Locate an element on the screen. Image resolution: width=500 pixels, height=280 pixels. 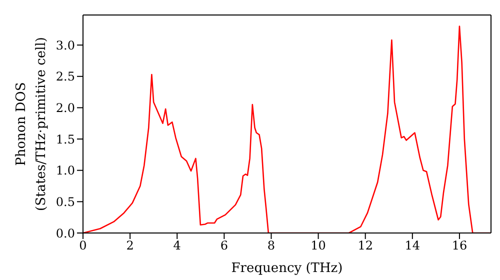
x-tick-label: 12 is located at coordinates (365, 245).